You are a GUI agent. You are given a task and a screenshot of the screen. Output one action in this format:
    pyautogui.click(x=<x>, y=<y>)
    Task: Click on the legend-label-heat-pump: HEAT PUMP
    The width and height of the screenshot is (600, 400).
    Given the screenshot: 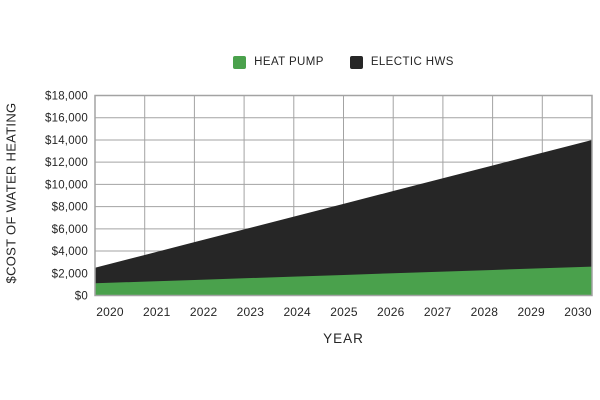 What is the action you would take?
    pyautogui.click(x=289, y=62)
    